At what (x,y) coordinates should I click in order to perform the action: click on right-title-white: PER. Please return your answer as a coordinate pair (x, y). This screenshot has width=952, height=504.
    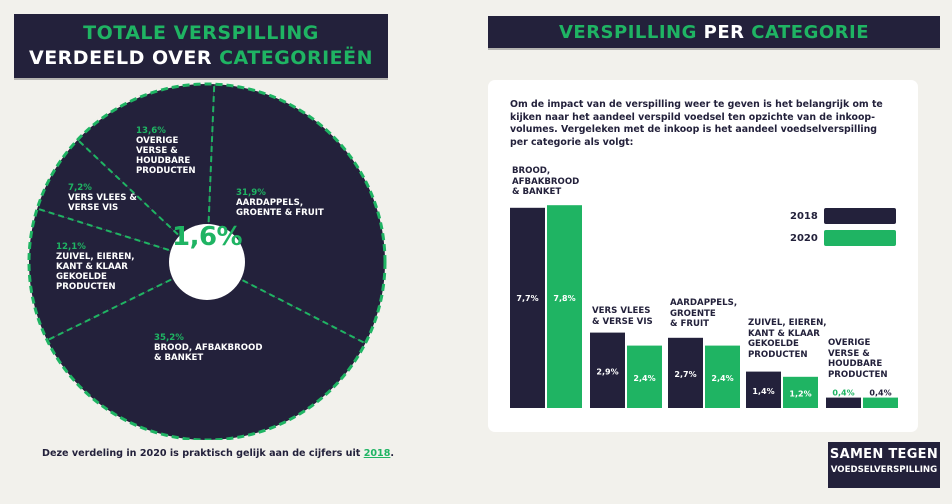
    Looking at the image, I should click on (727, 32).